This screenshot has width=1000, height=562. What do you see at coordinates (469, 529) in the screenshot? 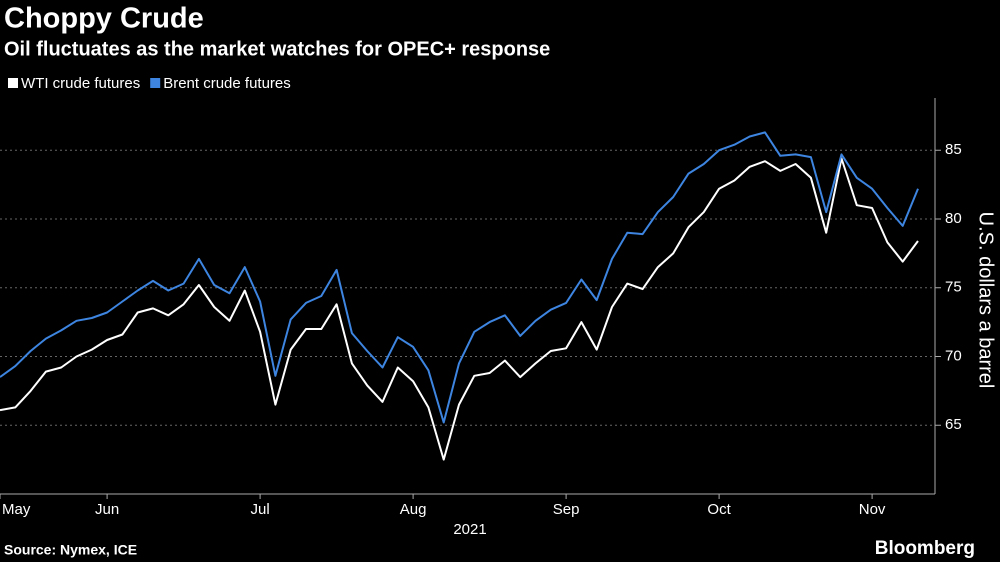
I see `x-axis-label: 2021` at bounding box center [469, 529].